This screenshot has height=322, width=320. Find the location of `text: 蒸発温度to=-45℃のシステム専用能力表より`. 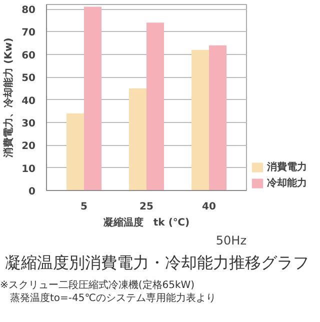

text: 蒸発温度to=-45℃のシステム専用能力表より is located at coordinates (113, 298).